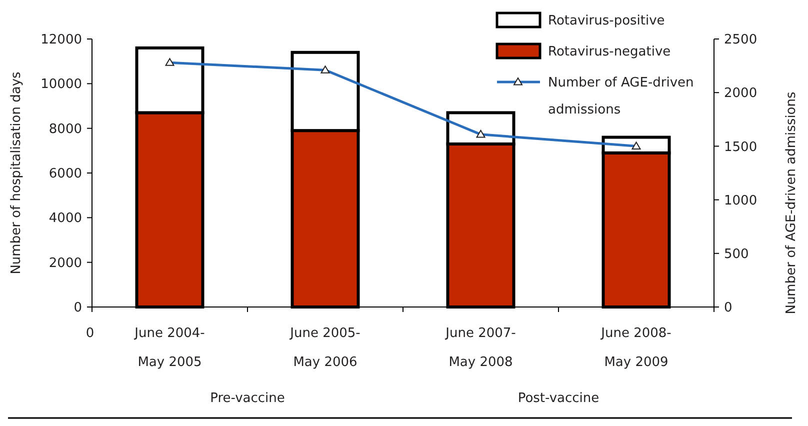 The image size is (808, 426). Describe the element at coordinates (78, 308) in the screenshot. I see `y-tick-label: 0` at that location.